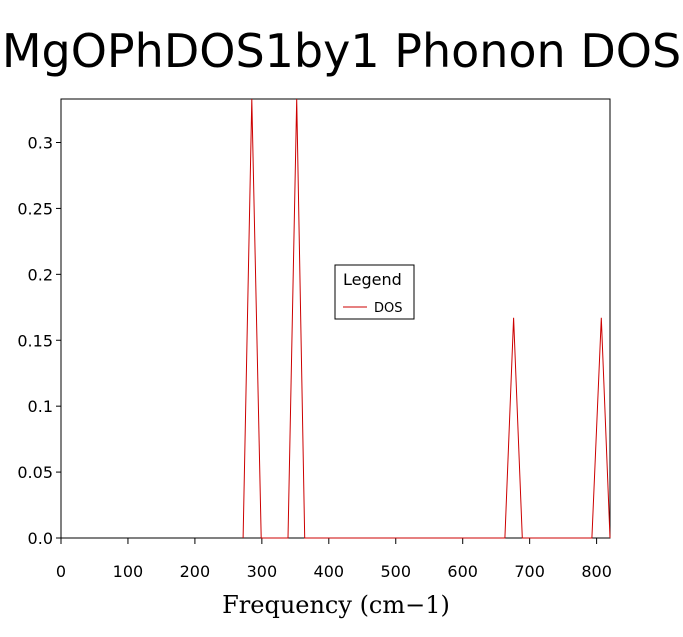  I want to click on x-tick-label: 200, so click(195, 571).